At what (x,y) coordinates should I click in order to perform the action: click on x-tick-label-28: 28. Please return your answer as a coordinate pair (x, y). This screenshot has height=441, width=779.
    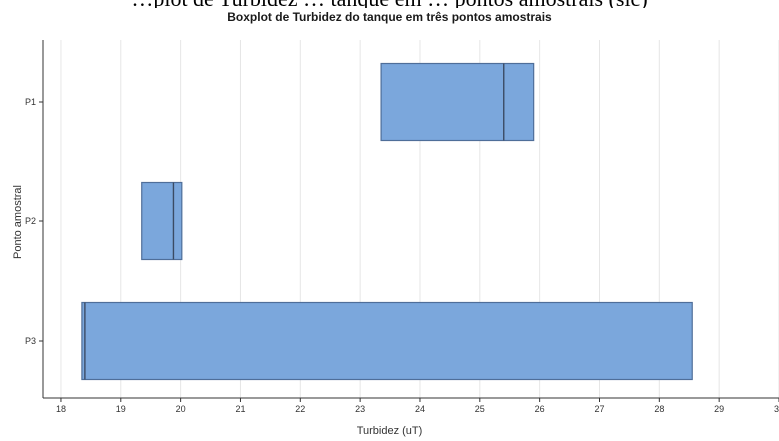
    Looking at the image, I should click on (659, 409).